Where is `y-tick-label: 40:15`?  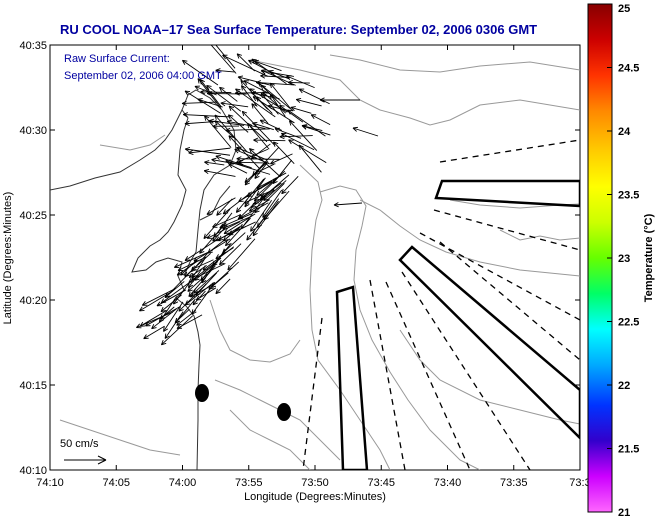
y-tick-label: 40:15 is located at coordinates (33, 386).